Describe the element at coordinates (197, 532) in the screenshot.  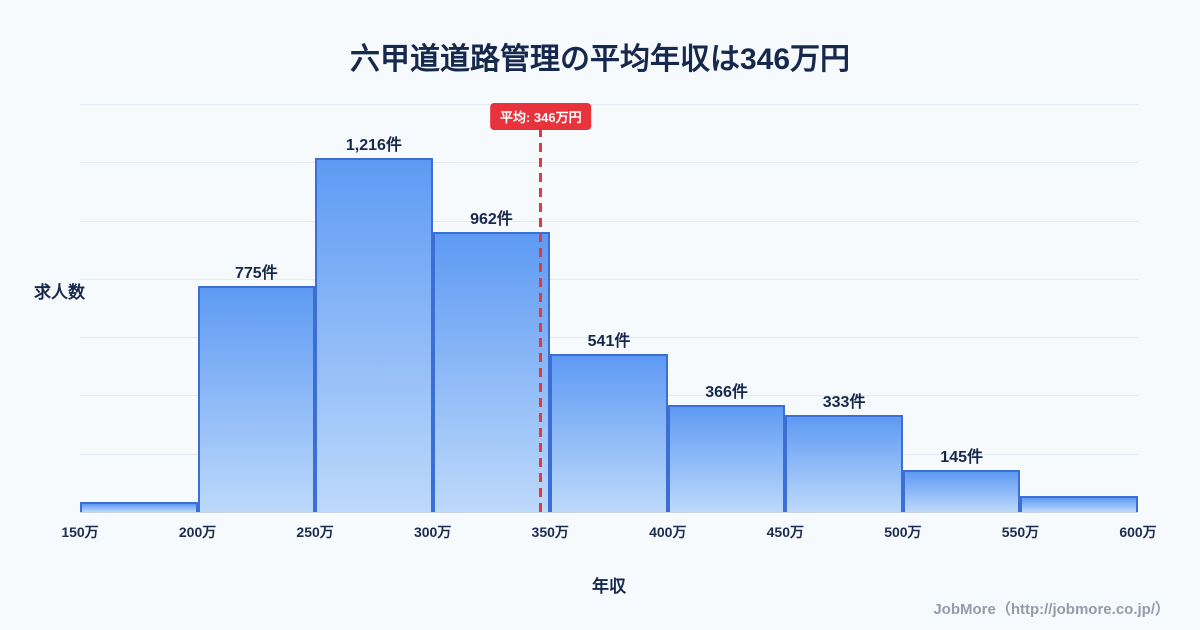
I see `x-tick-label: 200万` at that location.